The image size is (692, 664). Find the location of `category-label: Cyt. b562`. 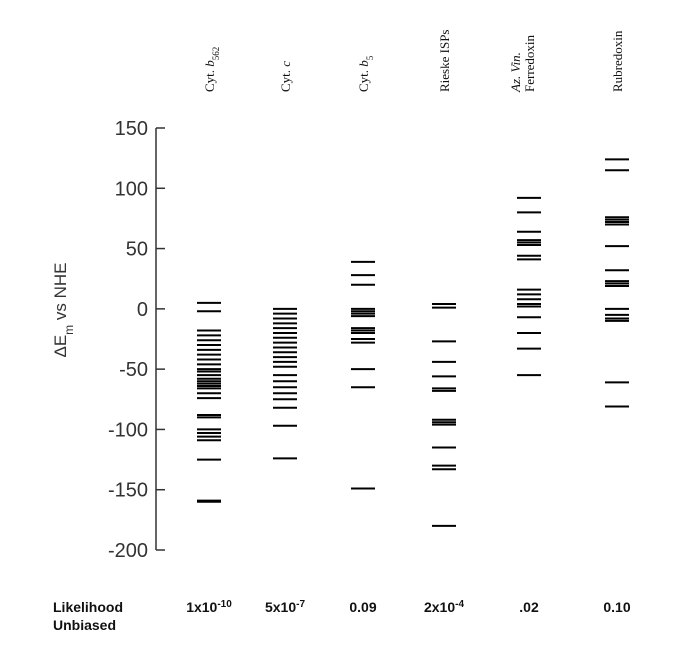

category-label: Cyt. b562 is located at coordinates (211, 69).